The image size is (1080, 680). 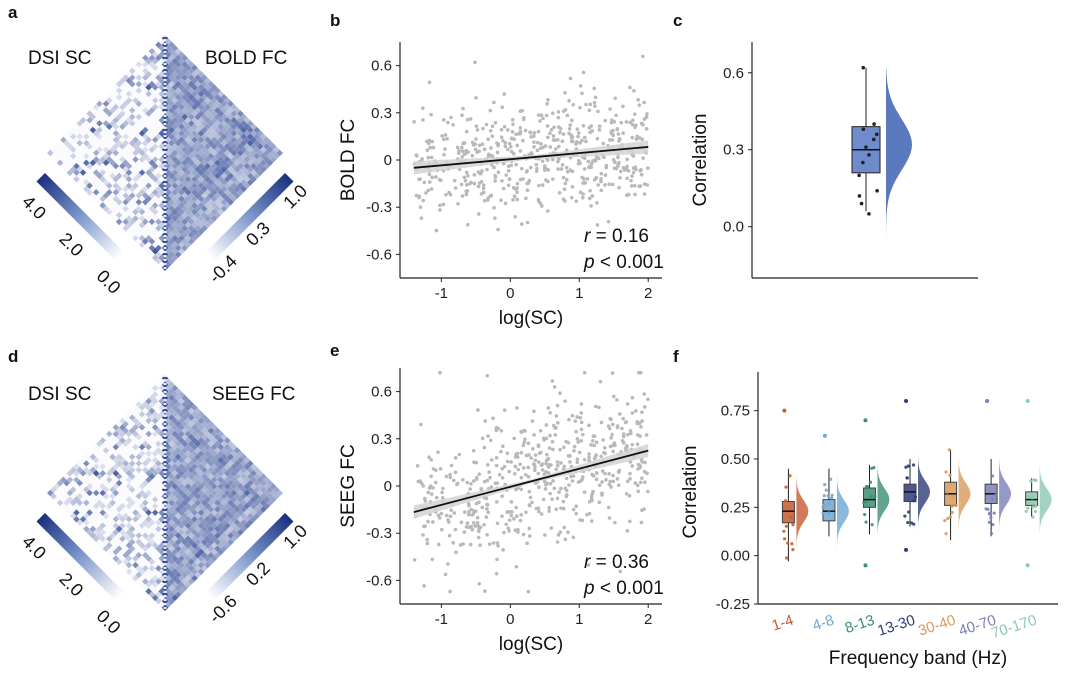 What do you see at coordinates (869, 497) in the screenshot?
I see `box` at bounding box center [869, 497].